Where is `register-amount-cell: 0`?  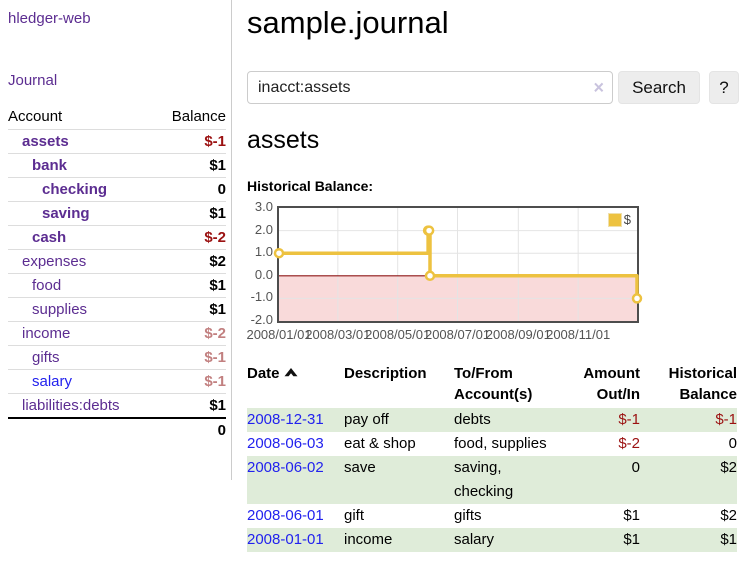
register-amount-cell: 0 is located at coordinates (635, 467).